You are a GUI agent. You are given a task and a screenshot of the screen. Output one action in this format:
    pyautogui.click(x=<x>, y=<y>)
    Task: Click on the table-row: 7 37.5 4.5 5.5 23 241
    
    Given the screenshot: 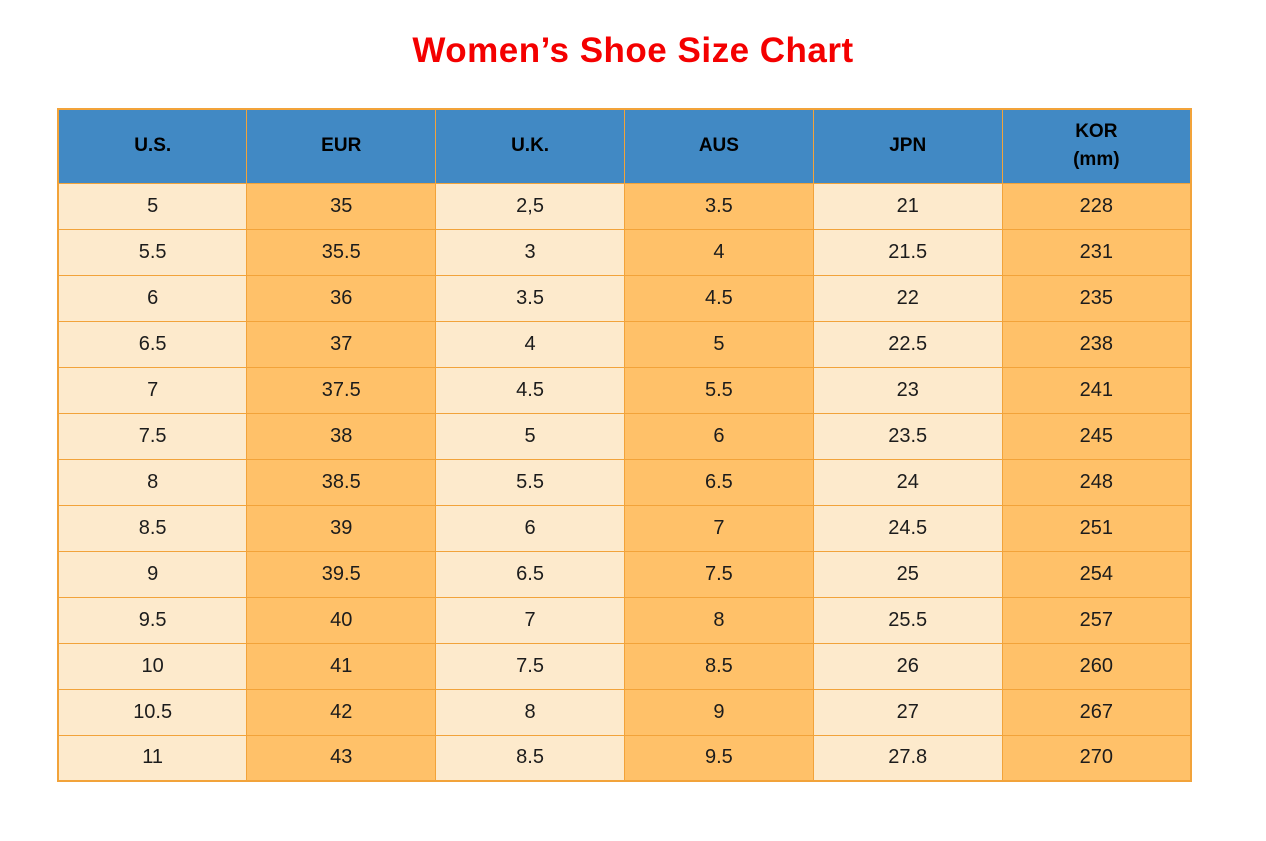 What is the action you would take?
    pyautogui.click(x=624, y=390)
    